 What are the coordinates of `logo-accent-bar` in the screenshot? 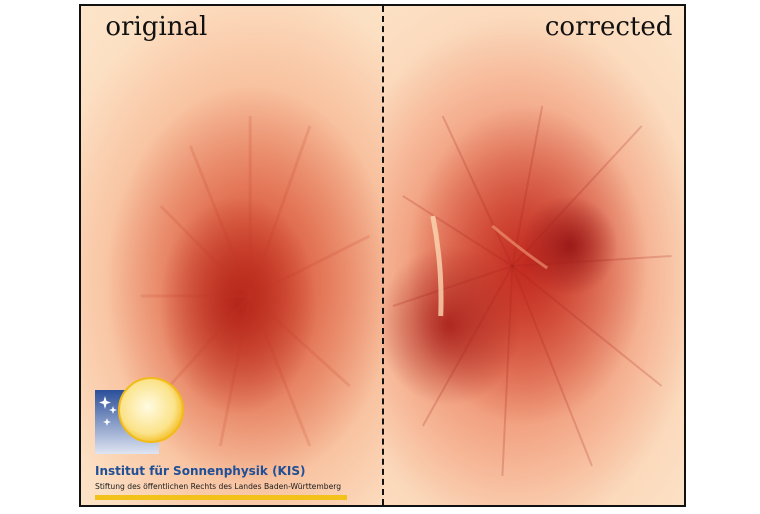 It's located at (221, 497).